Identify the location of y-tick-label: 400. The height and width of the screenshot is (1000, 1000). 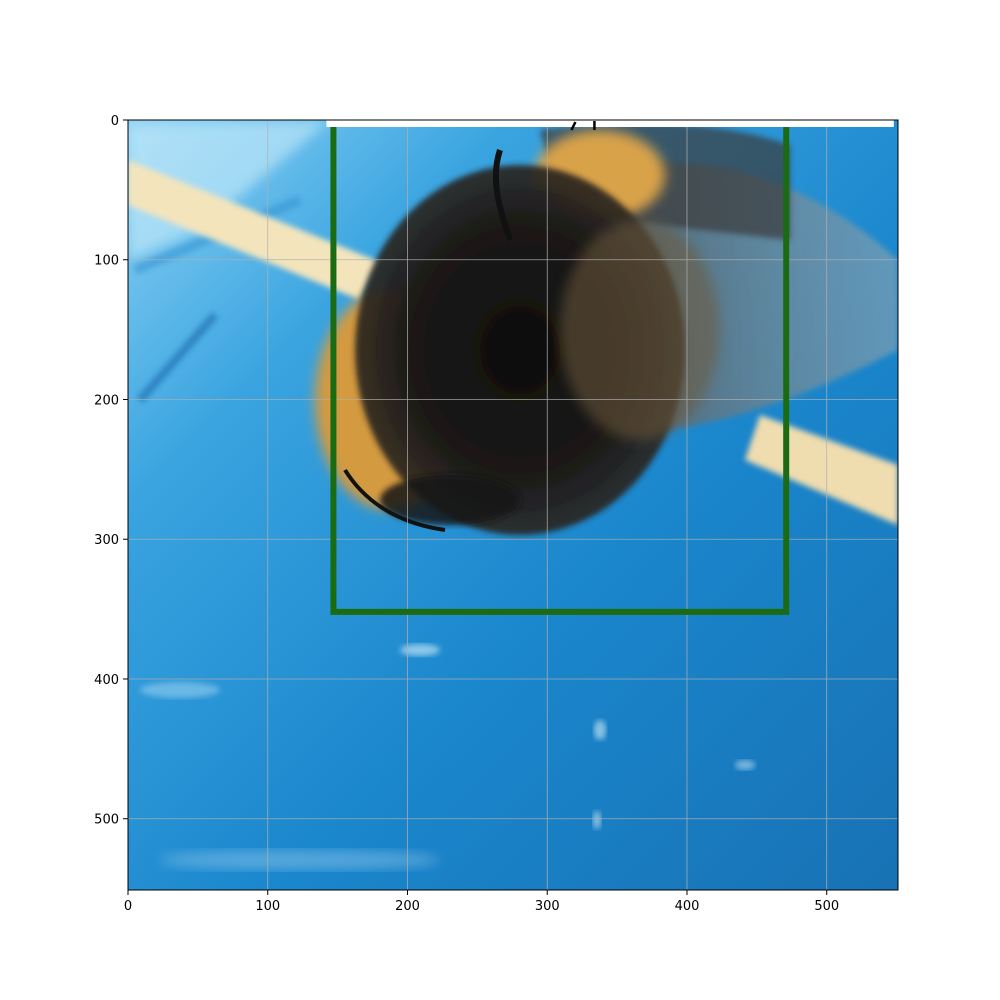
(106, 680).